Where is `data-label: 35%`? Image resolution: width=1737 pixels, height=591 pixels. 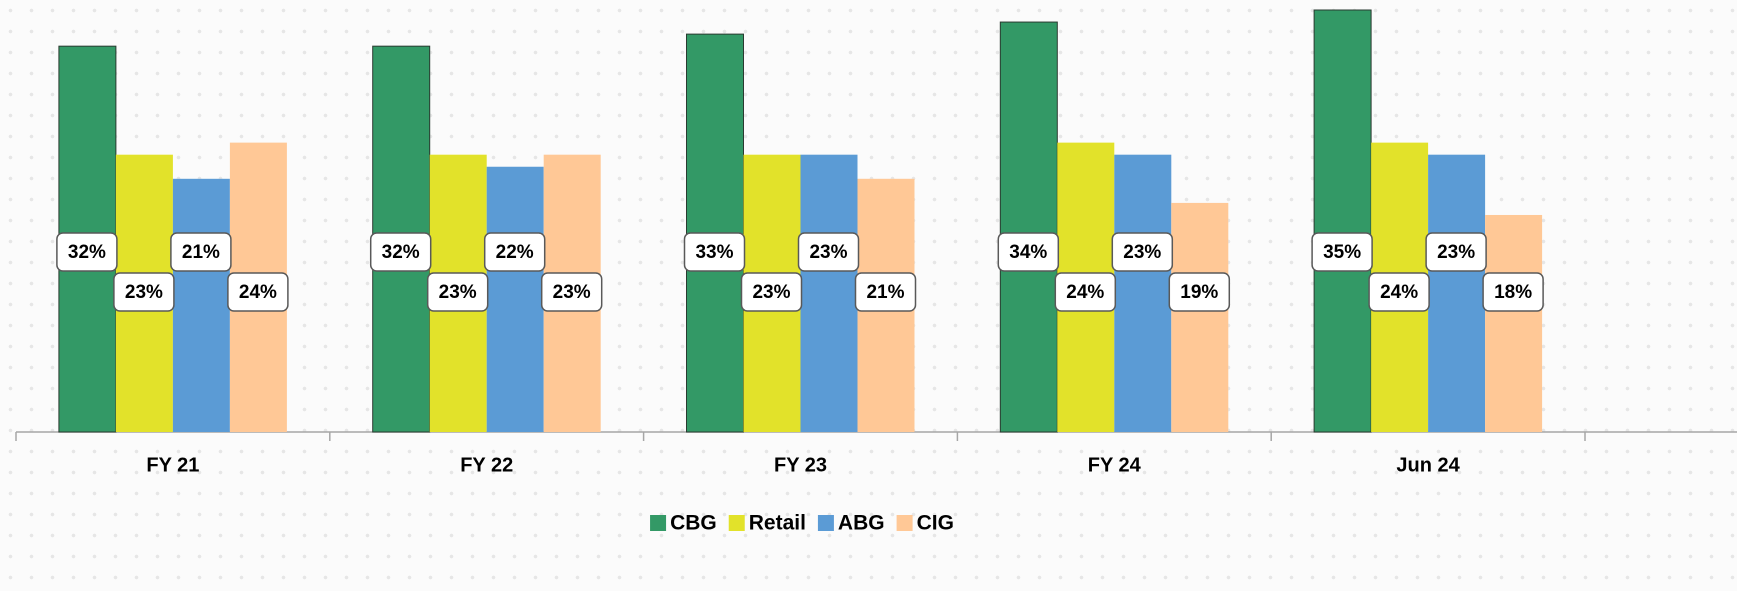 data-label: 35% is located at coordinates (1342, 252).